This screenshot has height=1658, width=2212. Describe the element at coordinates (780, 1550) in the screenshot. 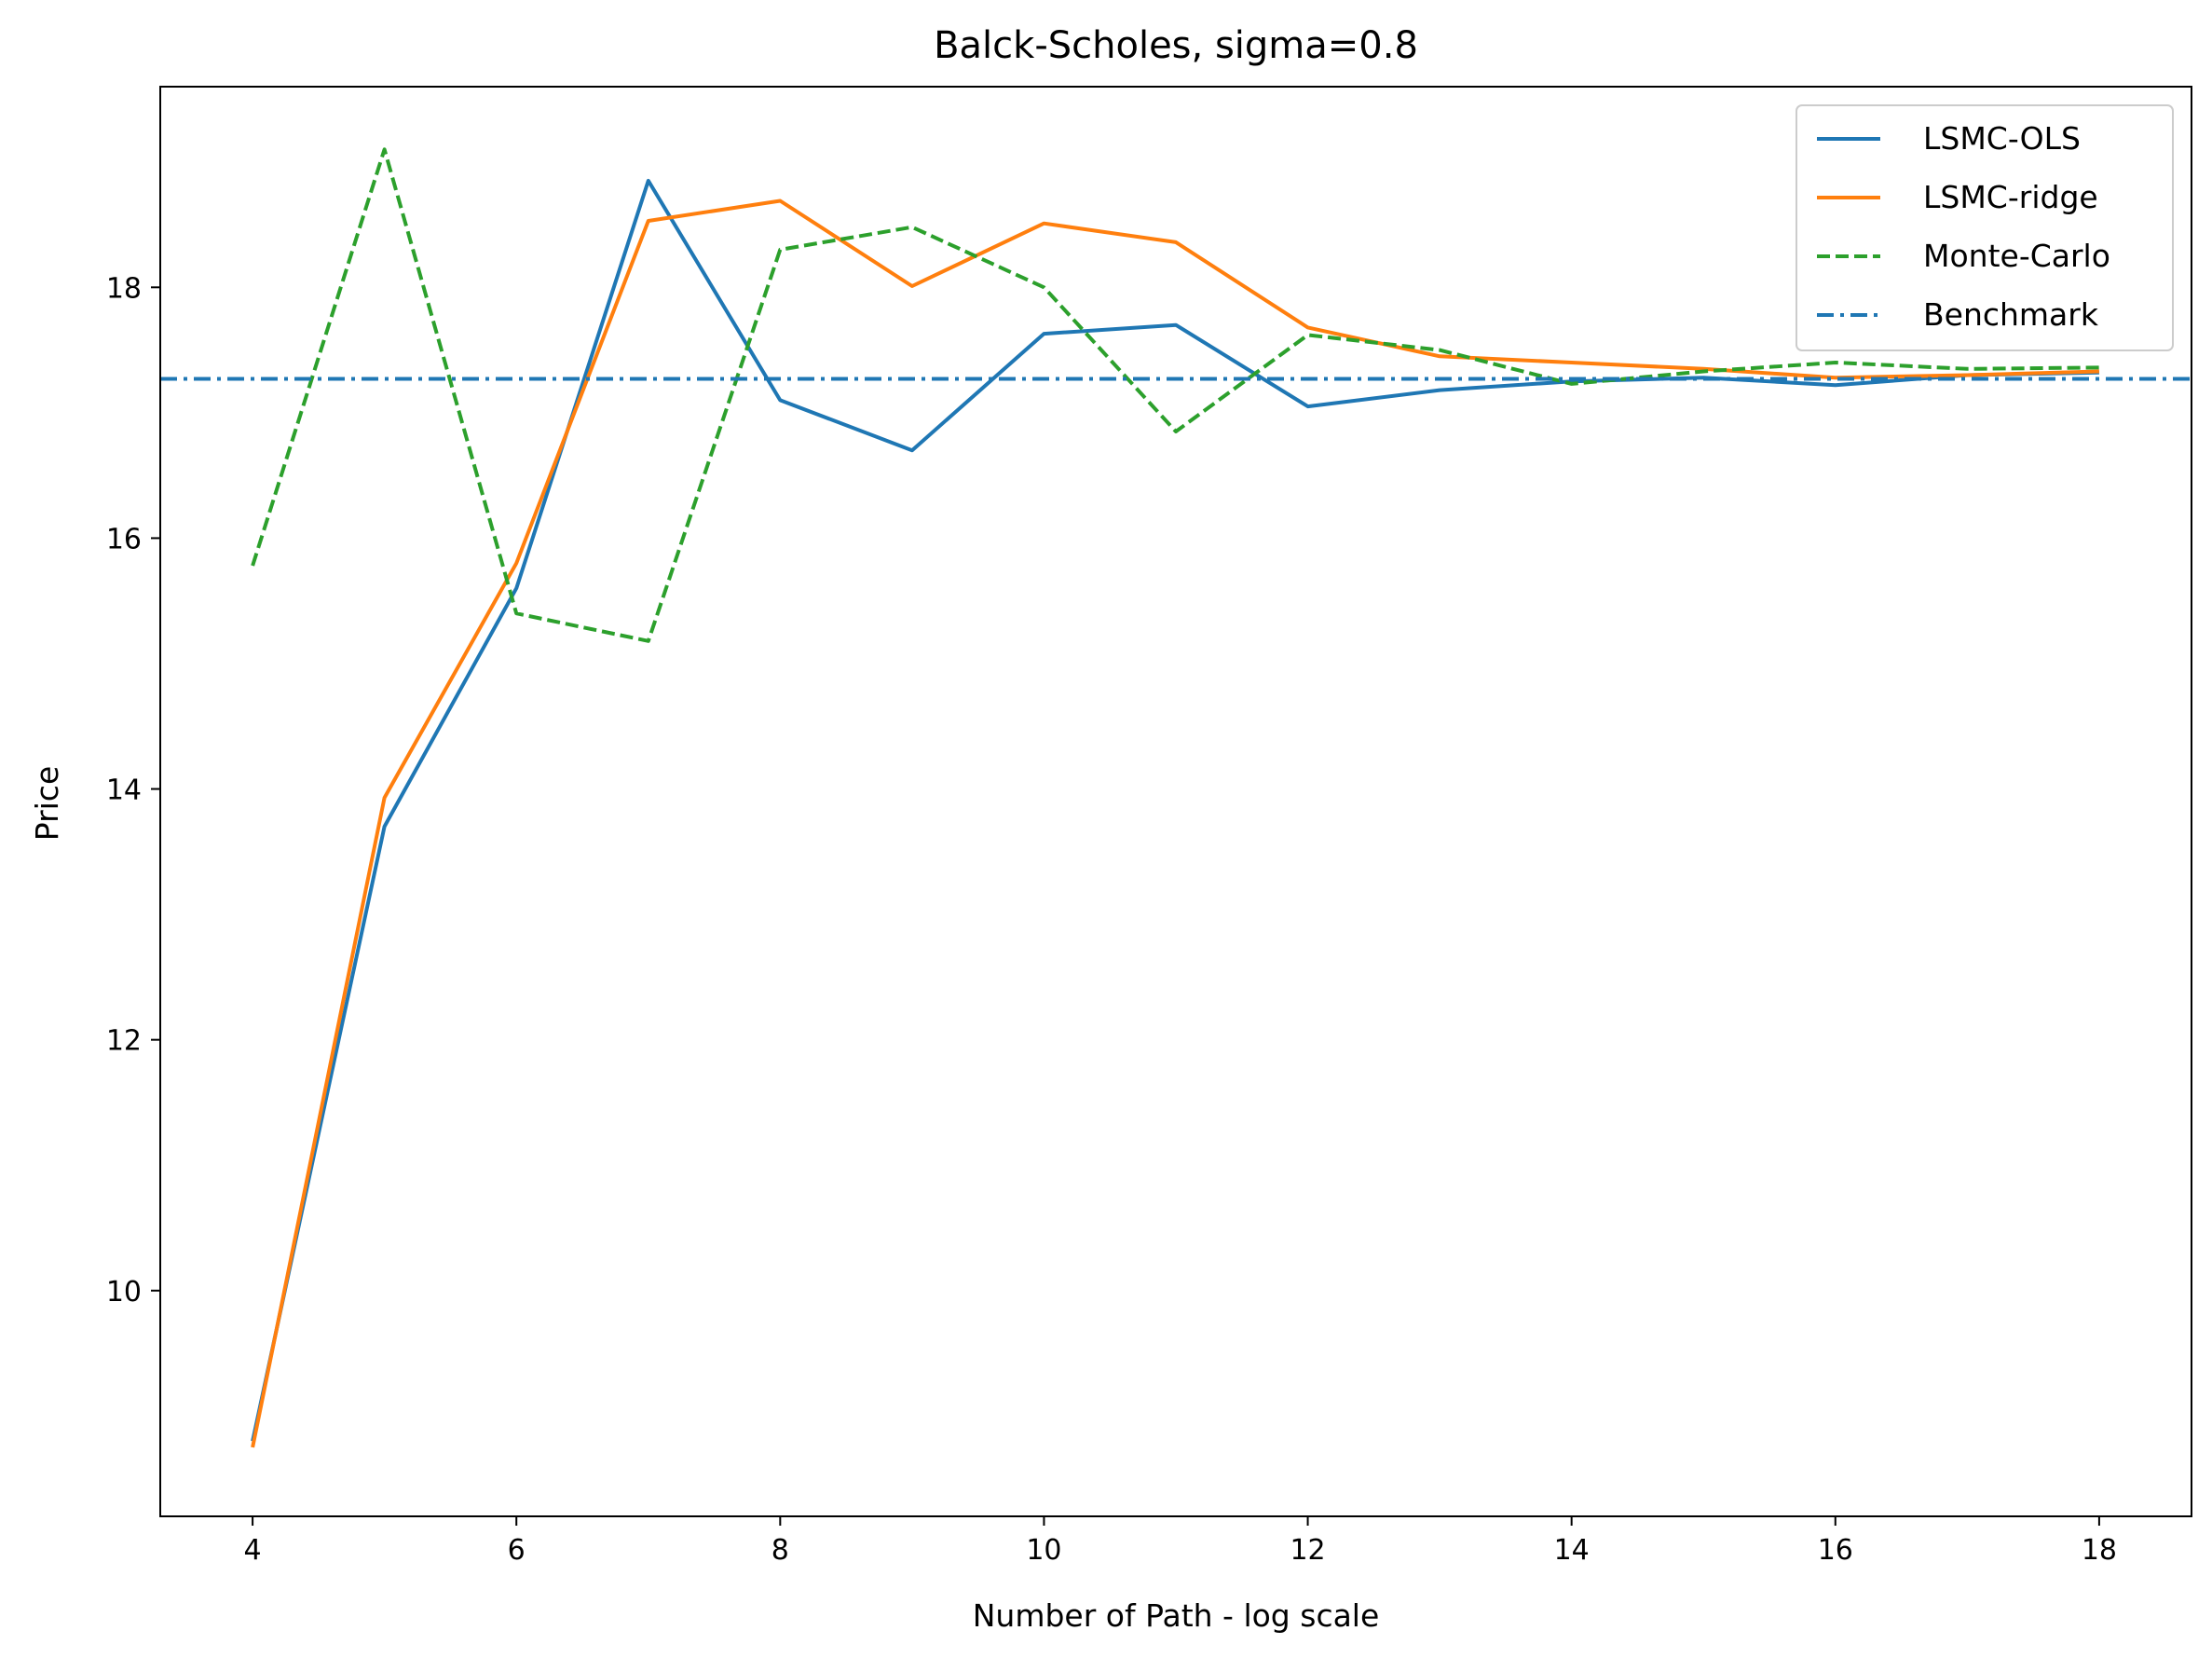

I see `x-tick-label-3: 8` at that location.